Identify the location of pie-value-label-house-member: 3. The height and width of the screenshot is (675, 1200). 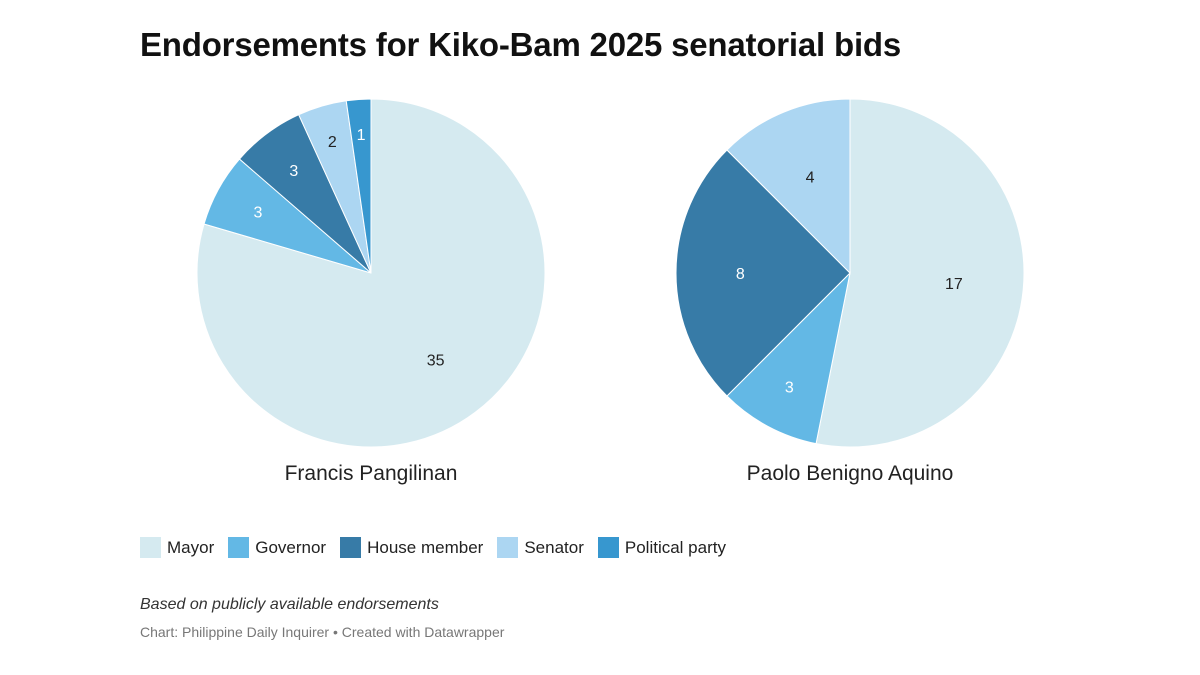
(293, 171).